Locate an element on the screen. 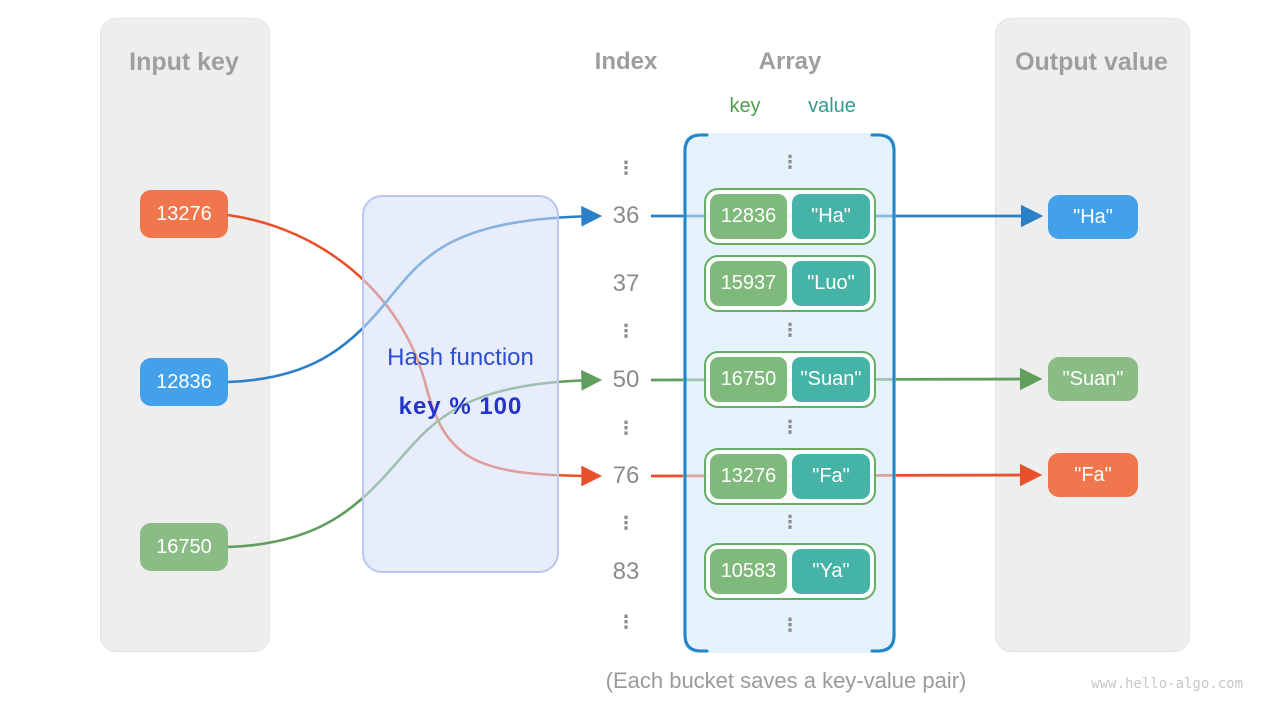  index-50: 50 is located at coordinates (626, 379).